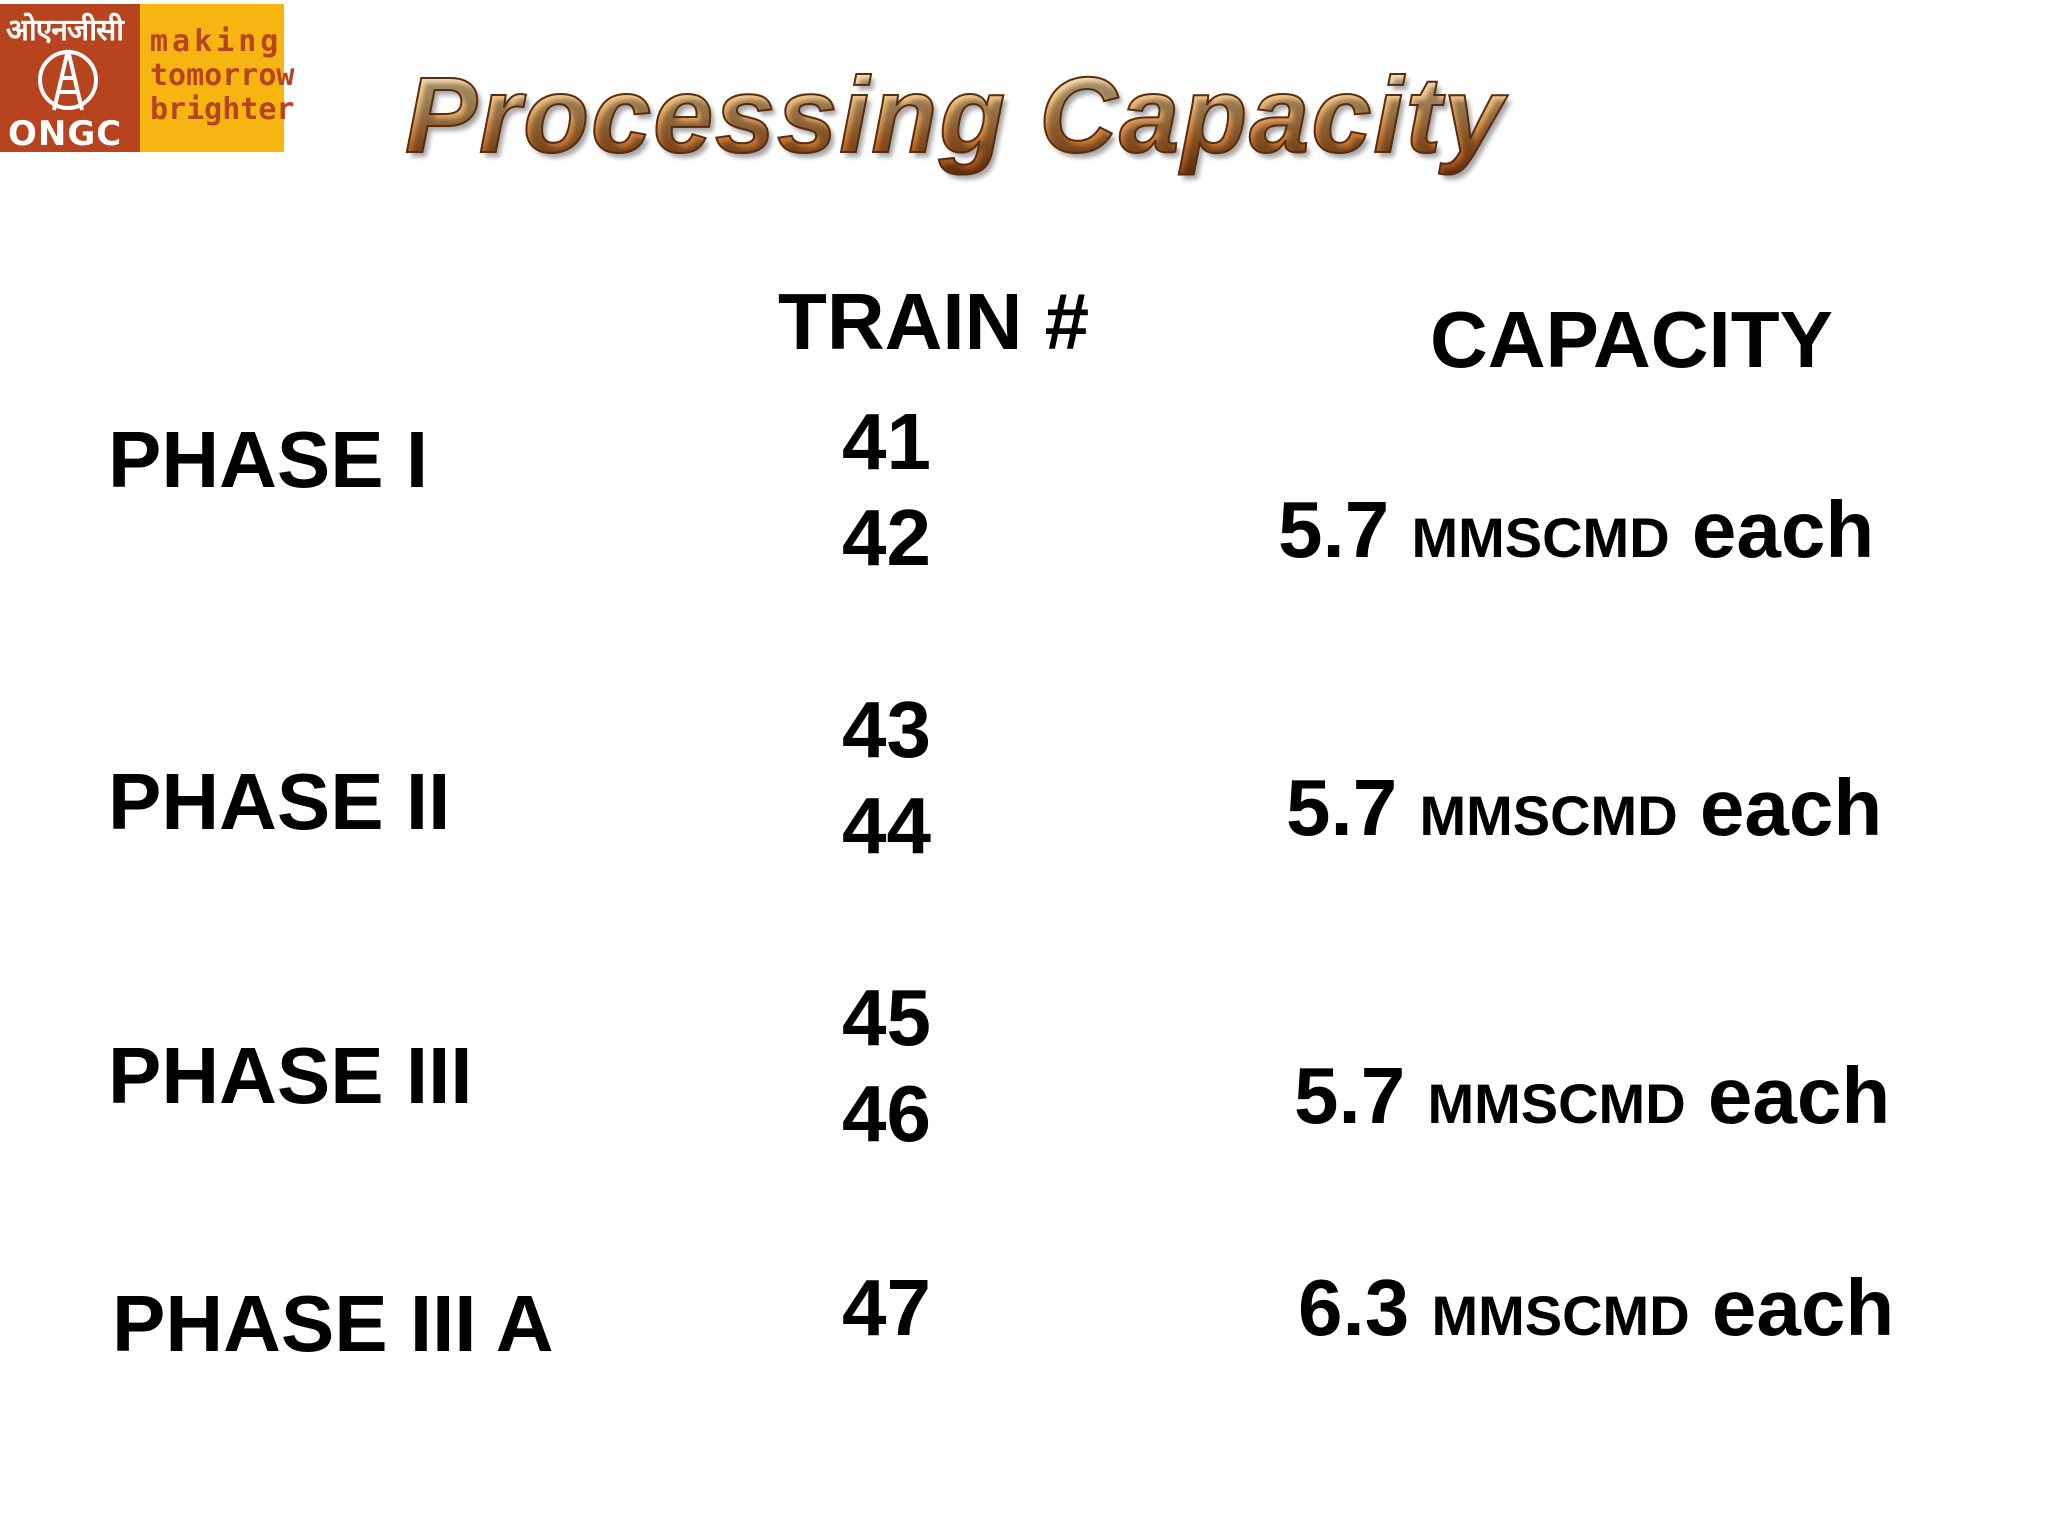  Describe the element at coordinates (886, 729) in the screenshot. I see `train-number: 43` at that location.